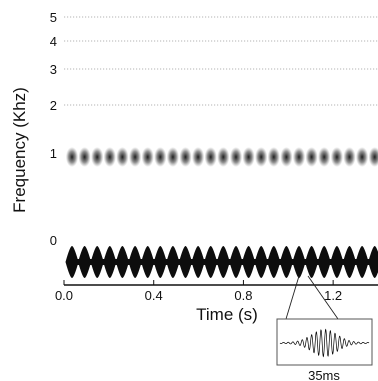  I want to click on zoom-connector-left, so click(292, 297).